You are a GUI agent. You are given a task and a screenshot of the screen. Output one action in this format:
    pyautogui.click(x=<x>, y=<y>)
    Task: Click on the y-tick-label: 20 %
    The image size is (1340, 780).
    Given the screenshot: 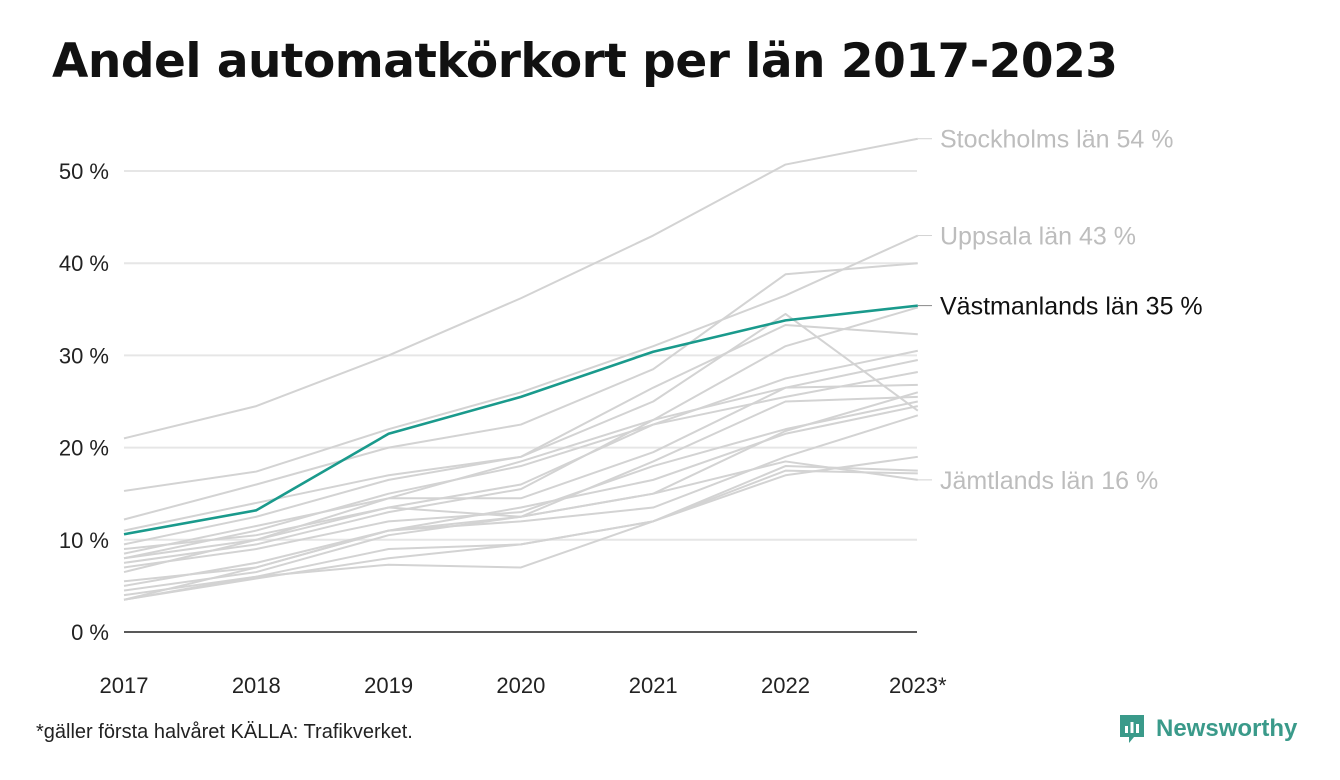 What is the action you would take?
    pyautogui.click(x=84, y=448)
    